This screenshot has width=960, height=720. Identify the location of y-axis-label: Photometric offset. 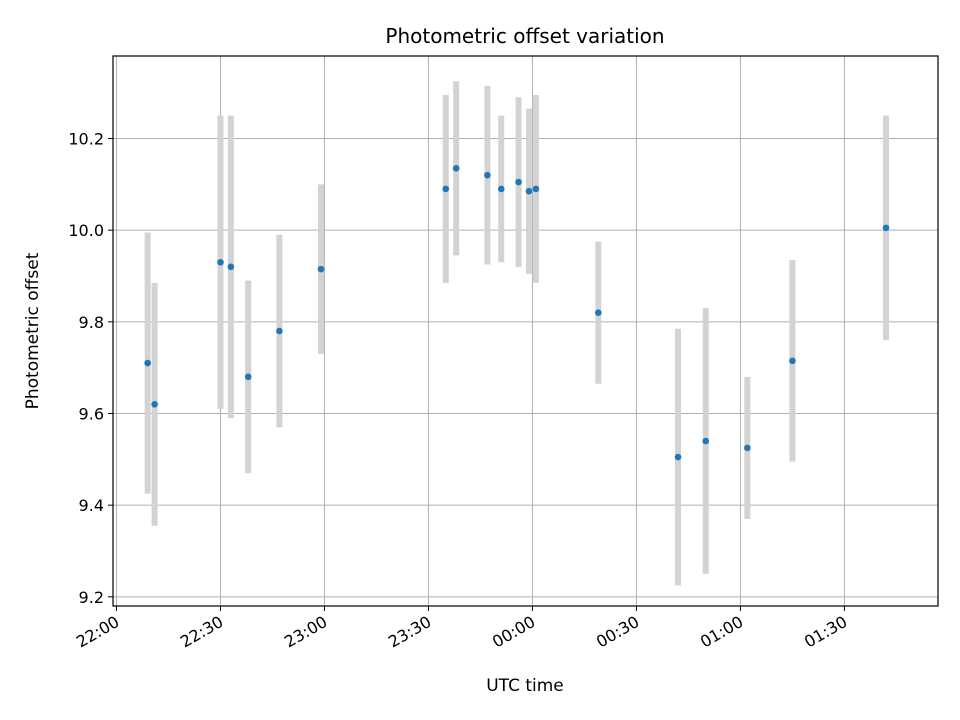
(33, 330).